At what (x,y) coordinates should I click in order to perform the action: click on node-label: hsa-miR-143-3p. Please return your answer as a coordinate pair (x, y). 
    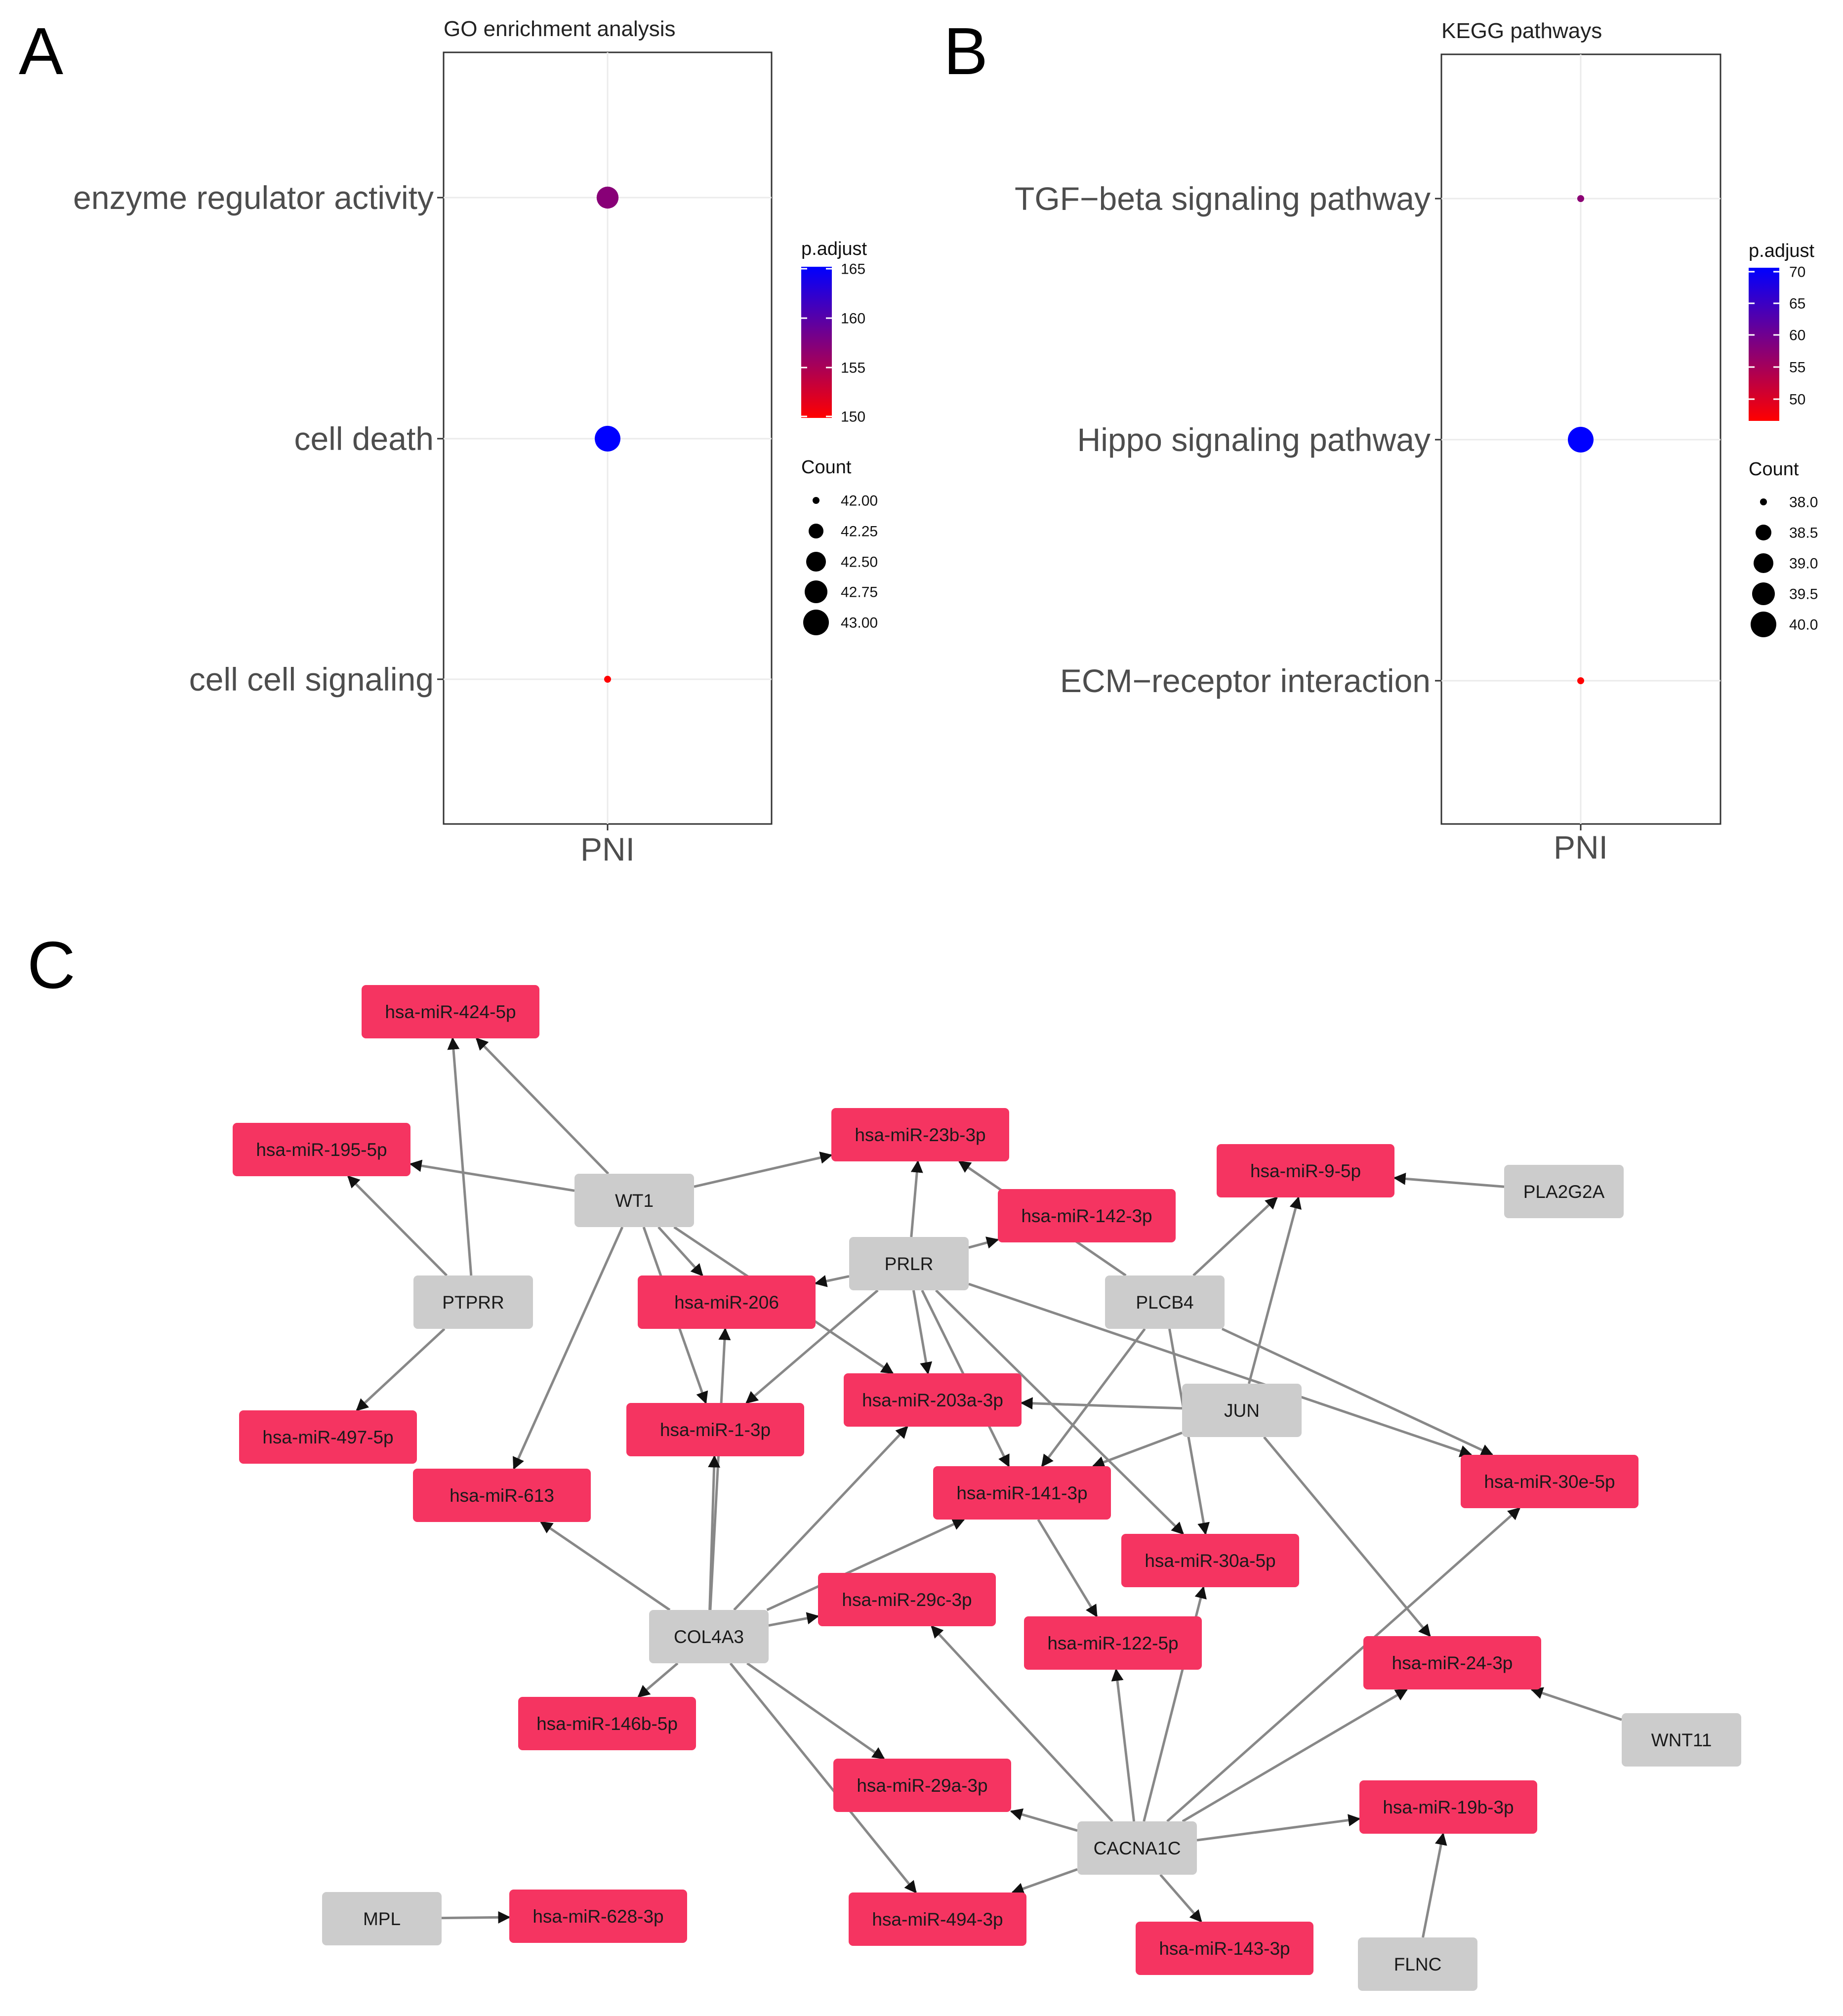
    Looking at the image, I should click on (1224, 1948).